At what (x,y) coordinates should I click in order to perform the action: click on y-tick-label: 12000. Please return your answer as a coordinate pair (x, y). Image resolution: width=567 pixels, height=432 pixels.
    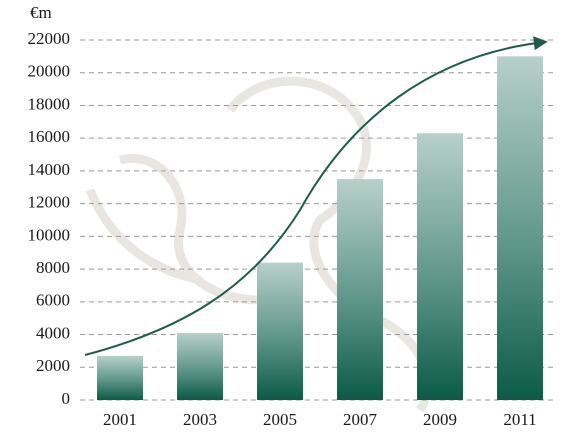
    Looking at the image, I should click on (49, 202).